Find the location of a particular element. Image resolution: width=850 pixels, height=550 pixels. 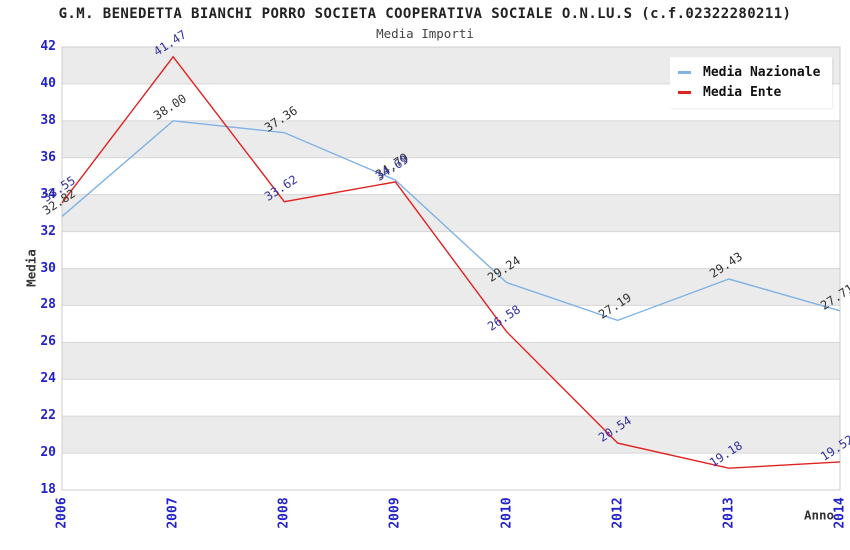

x-tick-label: 2010 is located at coordinates (507, 513).